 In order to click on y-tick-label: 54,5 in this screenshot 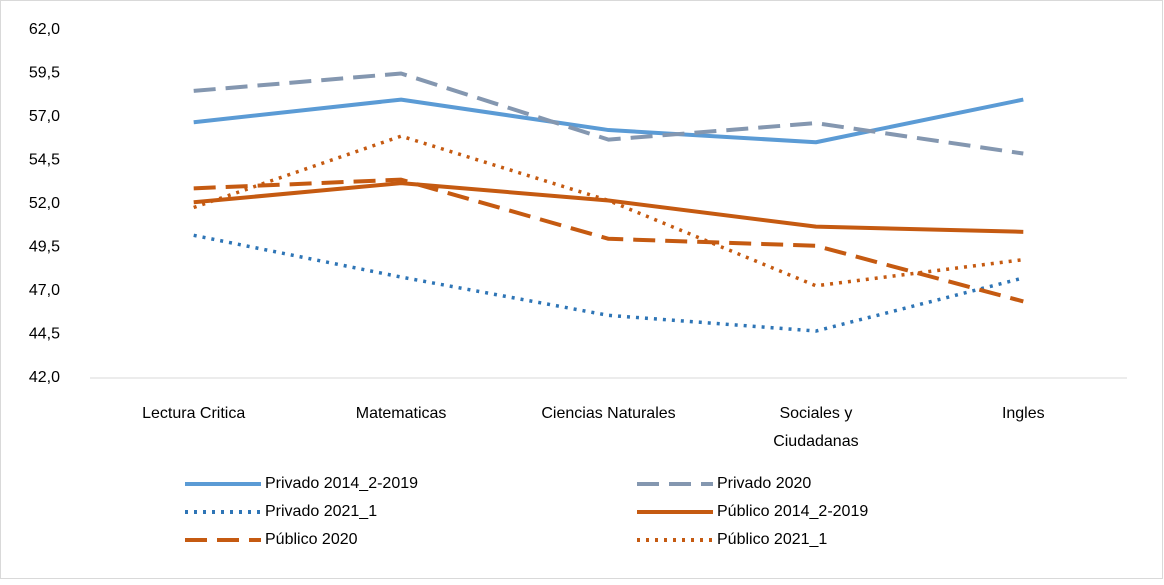, I will do `click(44, 160)`.